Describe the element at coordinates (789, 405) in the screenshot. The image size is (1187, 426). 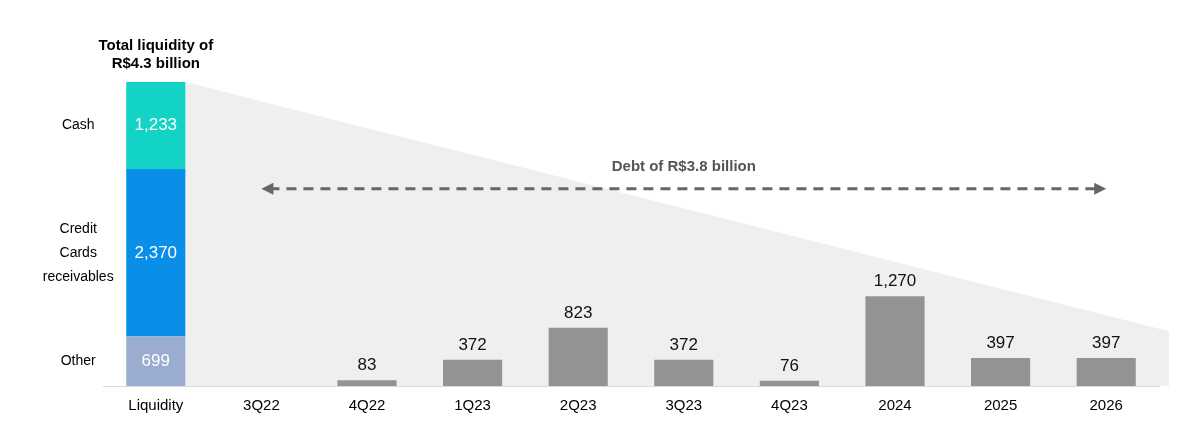
I see `x-tick-label: 4Q23` at that location.